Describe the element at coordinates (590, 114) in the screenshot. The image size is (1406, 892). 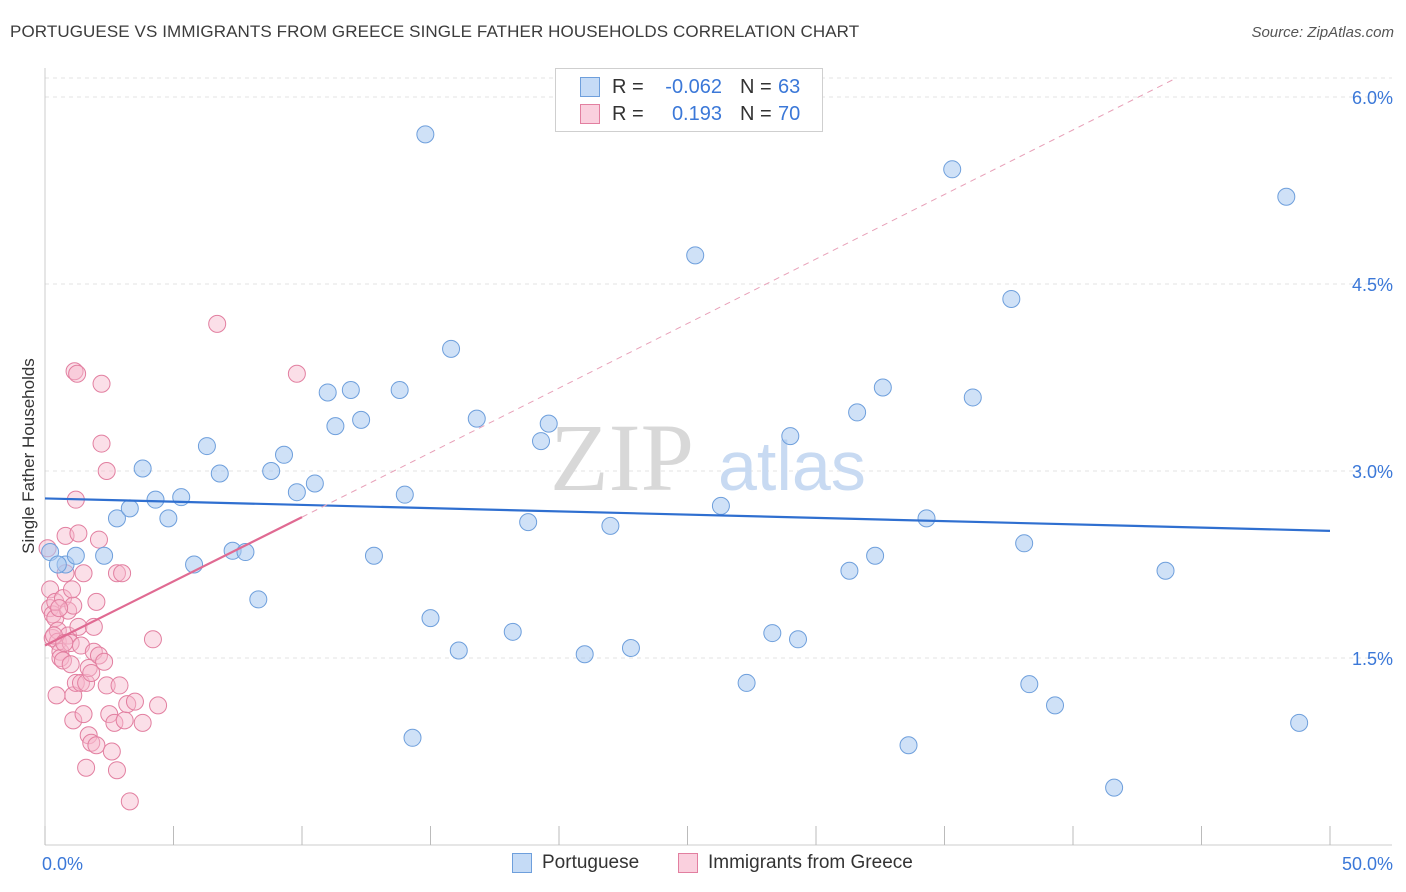
I see `legend-swatch-greece` at that location.